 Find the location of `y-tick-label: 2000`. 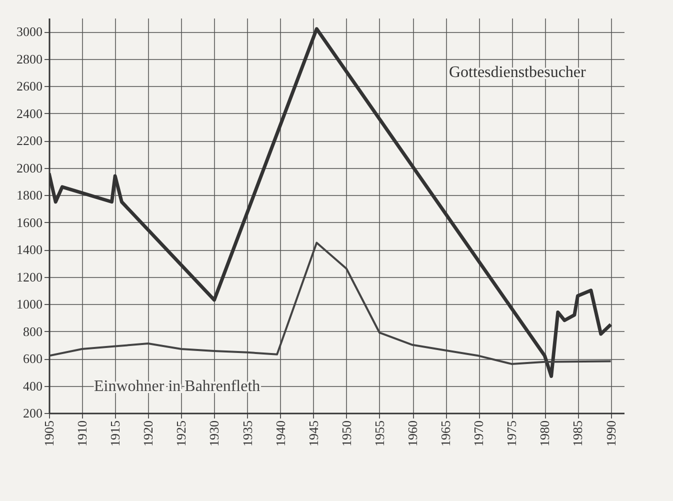

y-tick-label: 2000 is located at coordinates (29, 168).